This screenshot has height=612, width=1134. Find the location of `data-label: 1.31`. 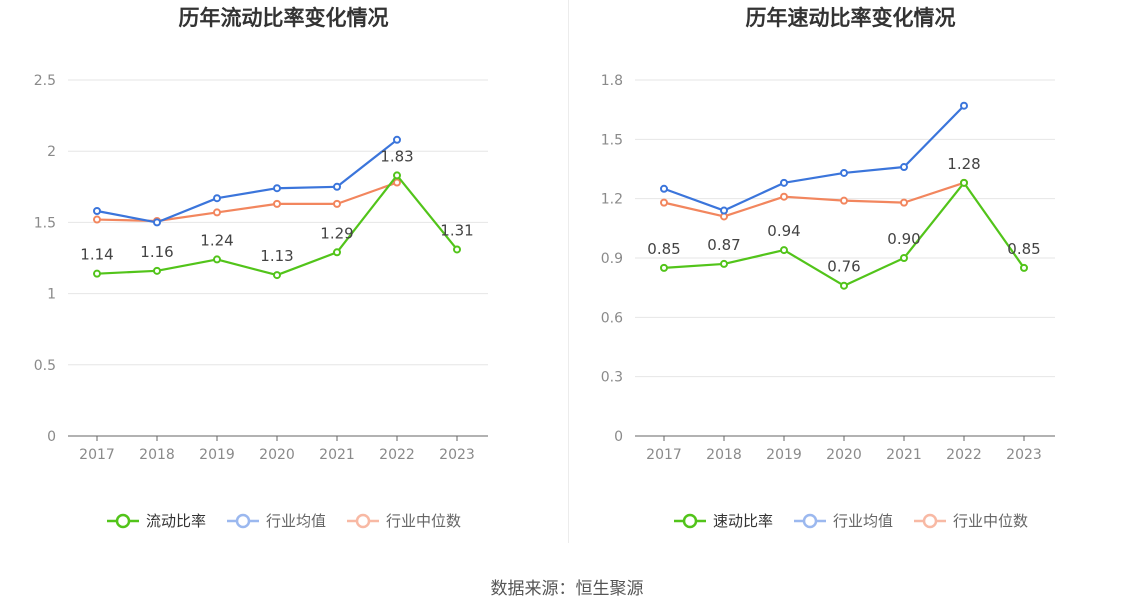

data-label: 1.31 is located at coordinates (456, 230).